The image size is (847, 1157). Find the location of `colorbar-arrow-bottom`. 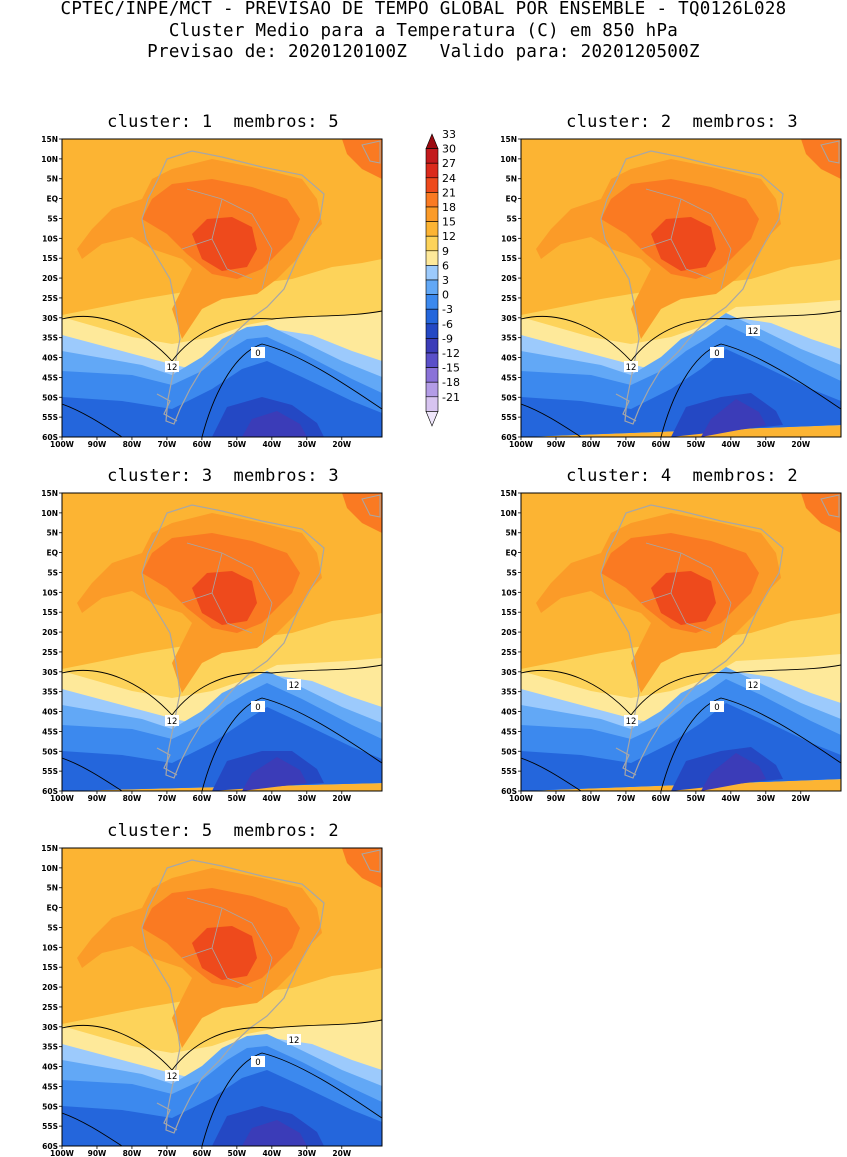

colorbar-arrow-bottom is located at coordinates (432, 419).